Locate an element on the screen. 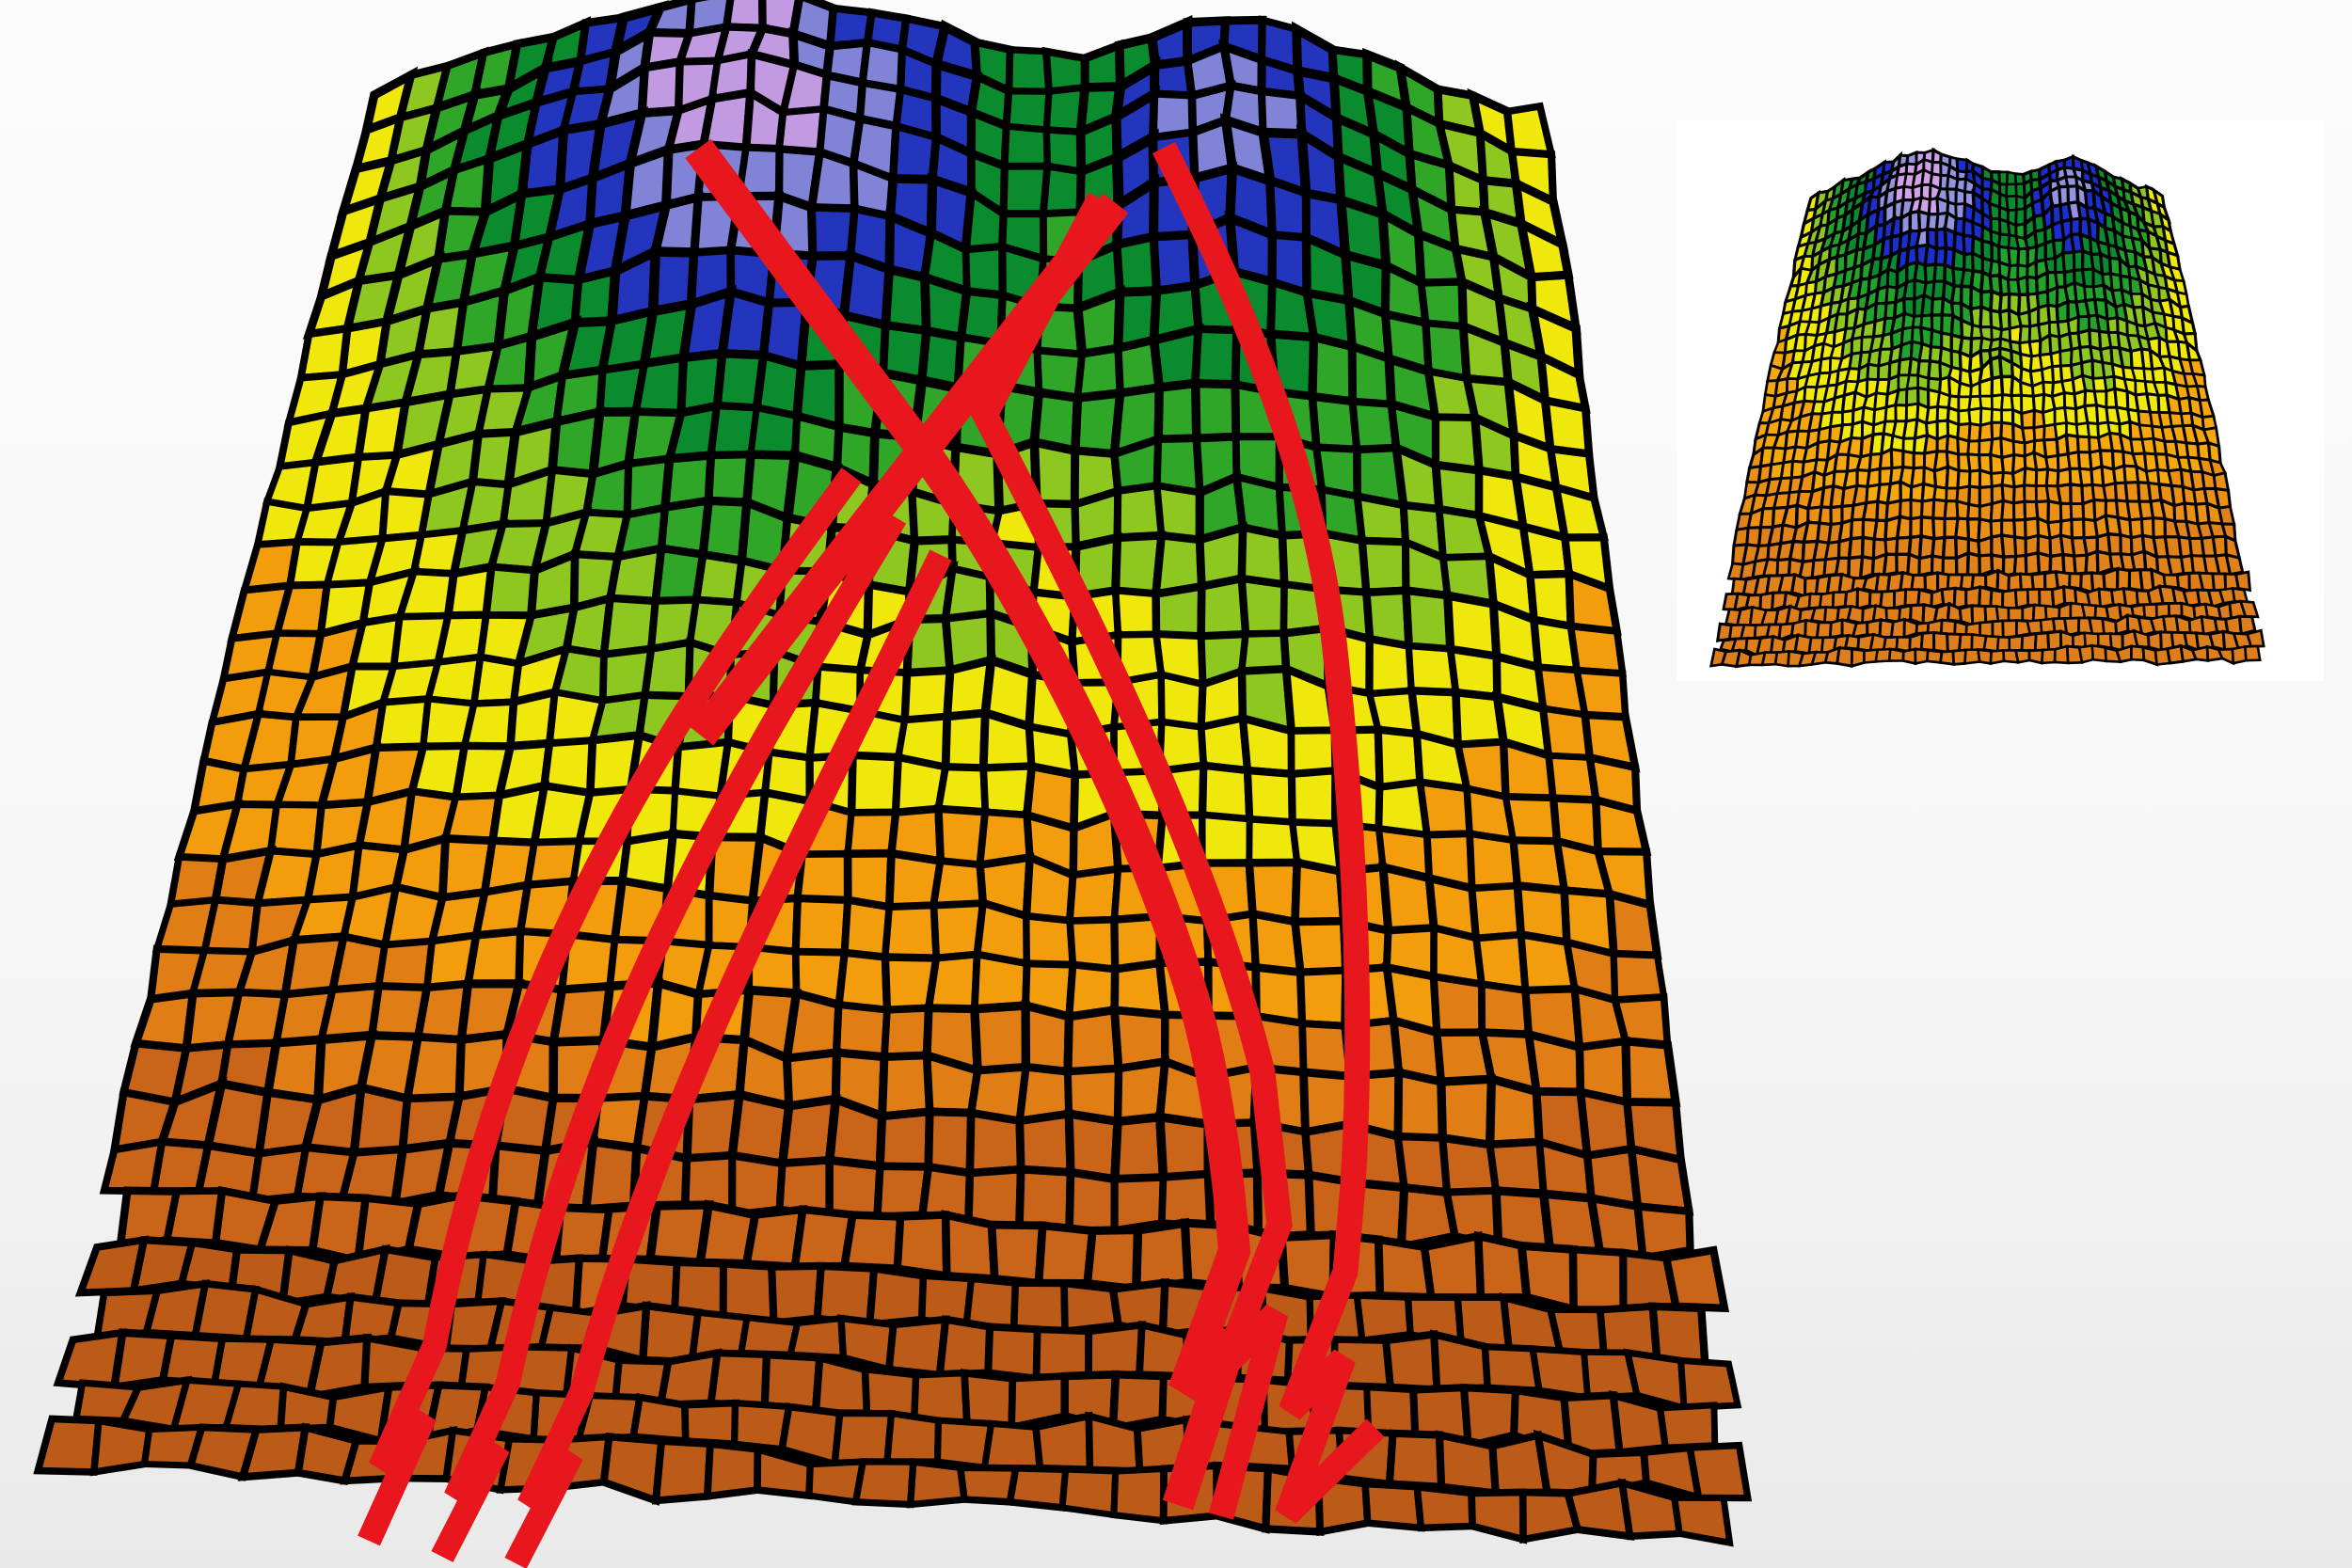 The width and height of the screenshot is (2352, 1568). red-right-line-outer is located at coordinates (1268, 832).